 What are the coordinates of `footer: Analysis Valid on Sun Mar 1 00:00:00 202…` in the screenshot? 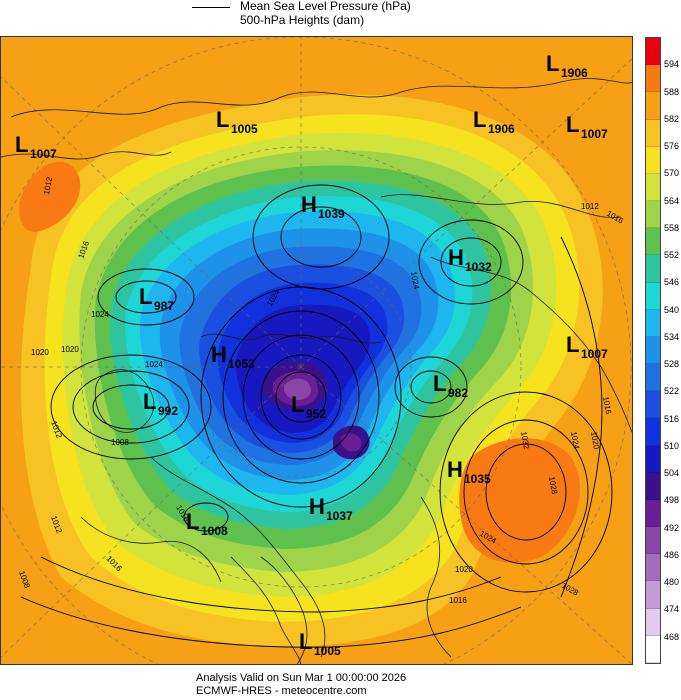 It's located at (340, 684).